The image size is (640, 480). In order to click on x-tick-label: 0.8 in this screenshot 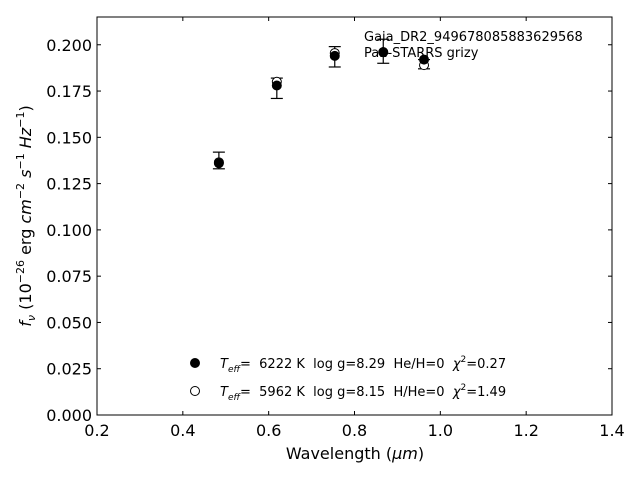, I will do `click(354, 430)`.